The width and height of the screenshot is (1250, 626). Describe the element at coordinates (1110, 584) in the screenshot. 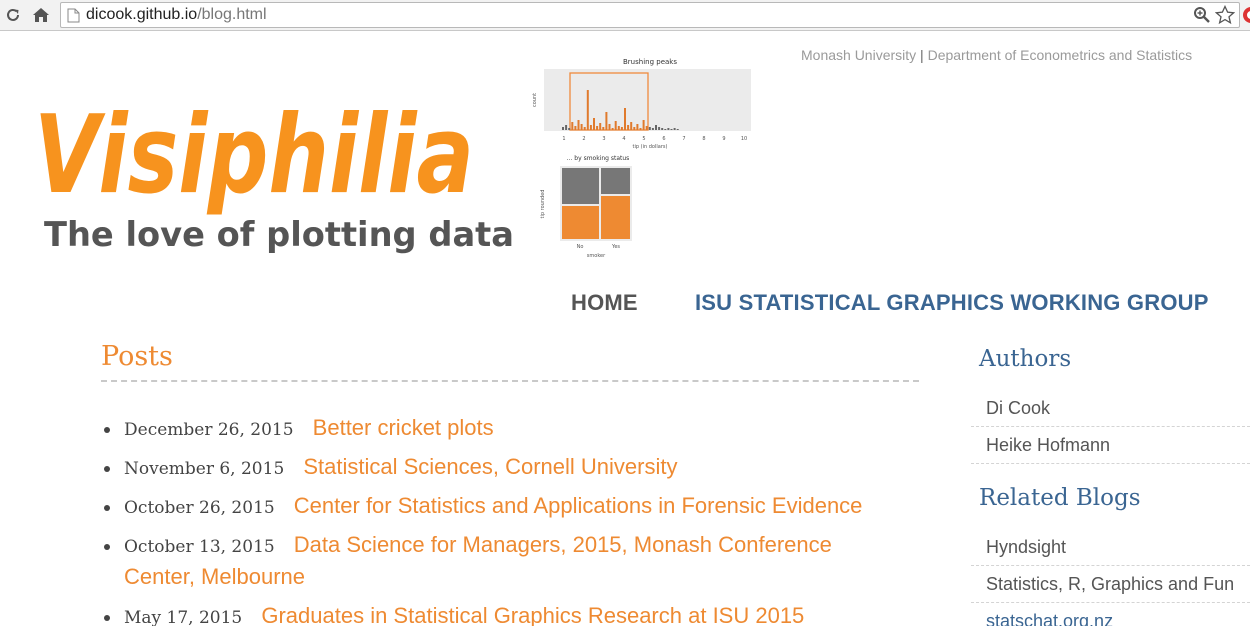

I see `sidebar-related-link: Statistics, R, Graphics and Fun` at that location.